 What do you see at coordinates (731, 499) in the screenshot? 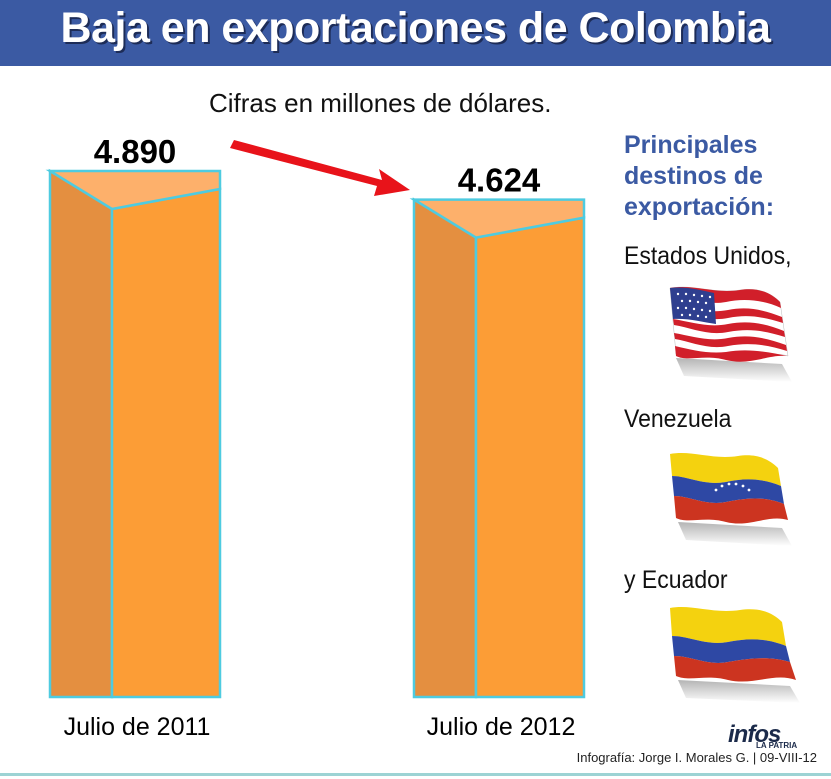
I see `venezuela-flag-icon` at bounding box center [731, 499].